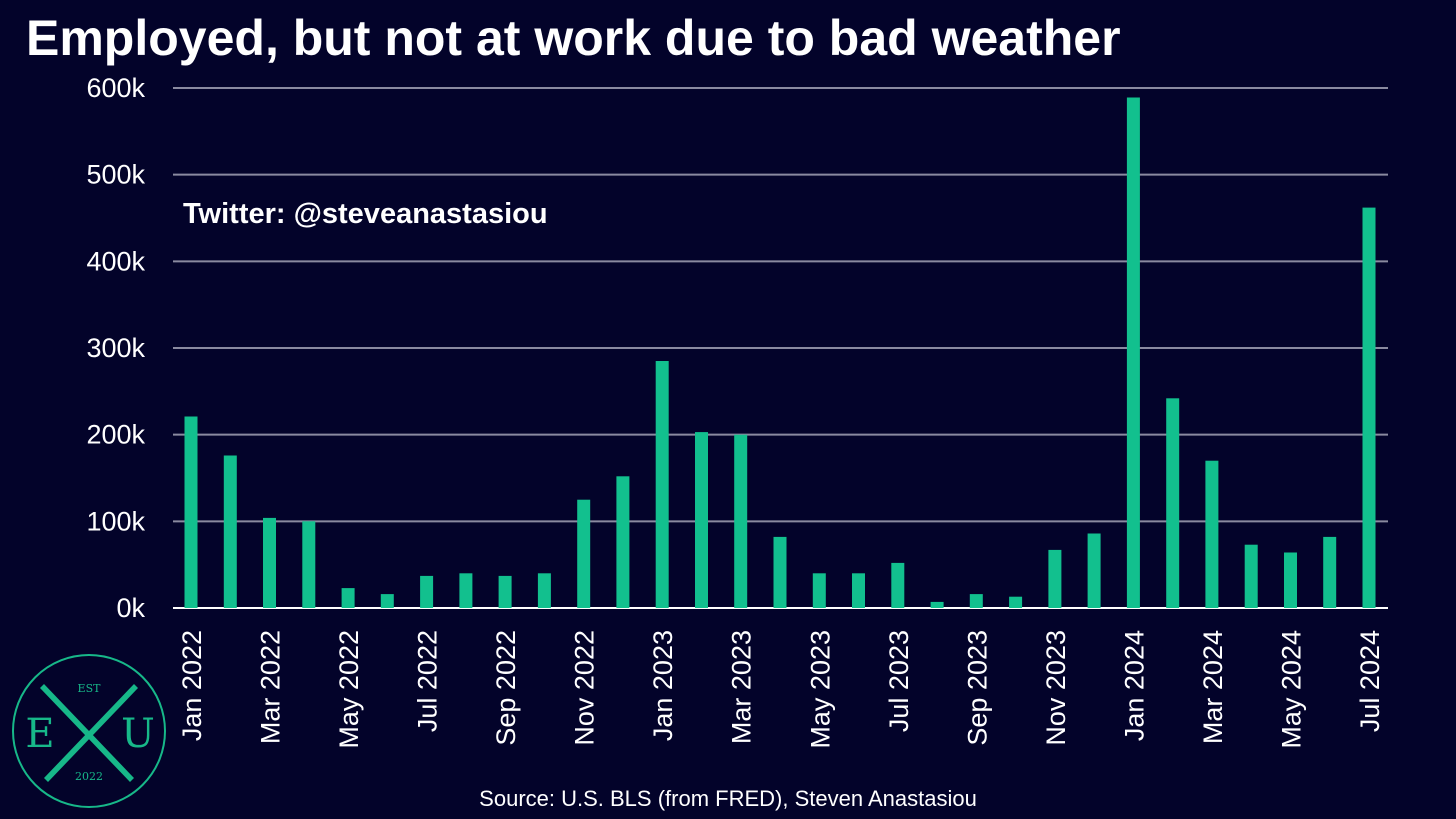  I want to click on exu-logo: EST E U 2022, so click(89, 731).